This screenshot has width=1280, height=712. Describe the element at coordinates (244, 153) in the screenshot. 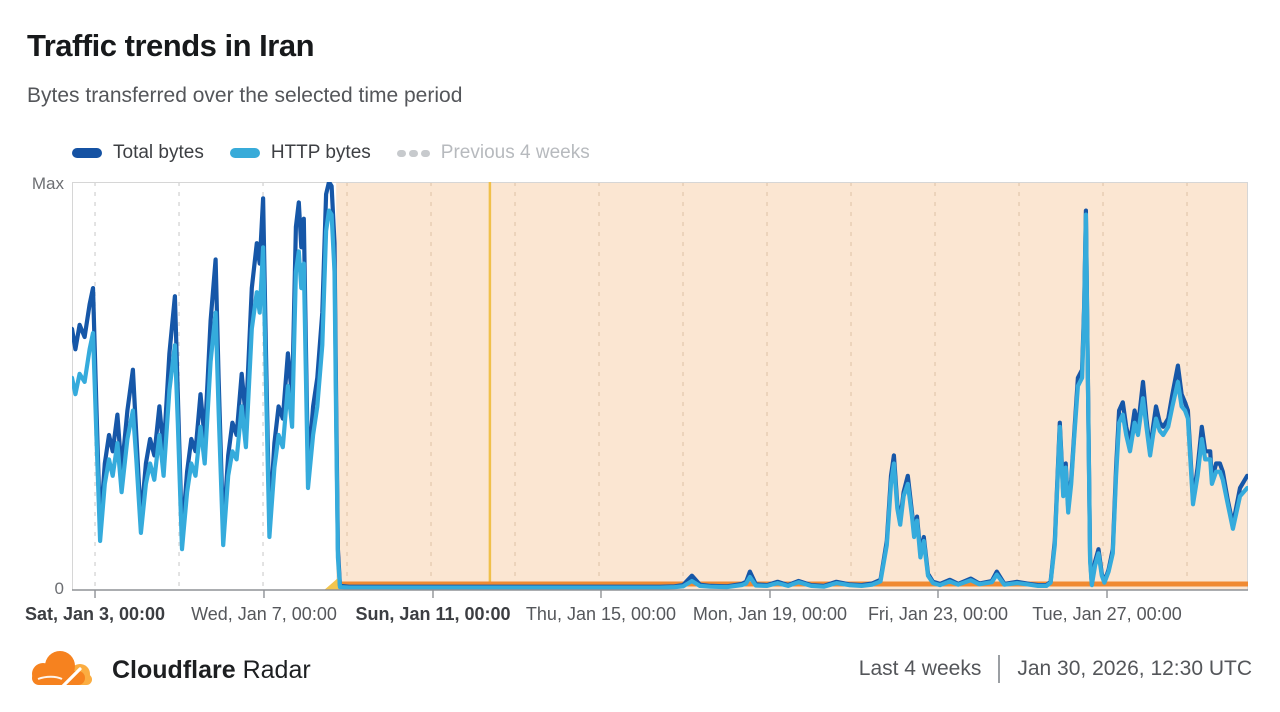

I see `http-bytes-swatch` at that location.